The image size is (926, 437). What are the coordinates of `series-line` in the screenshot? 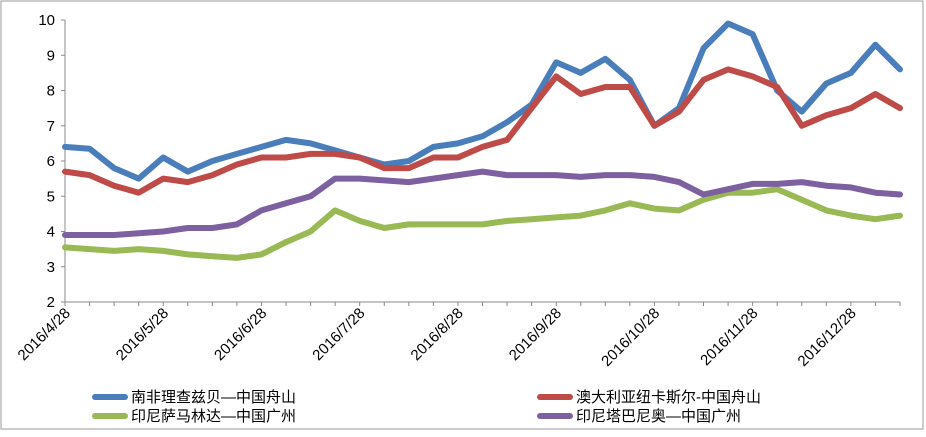 It's located at (482, 203).